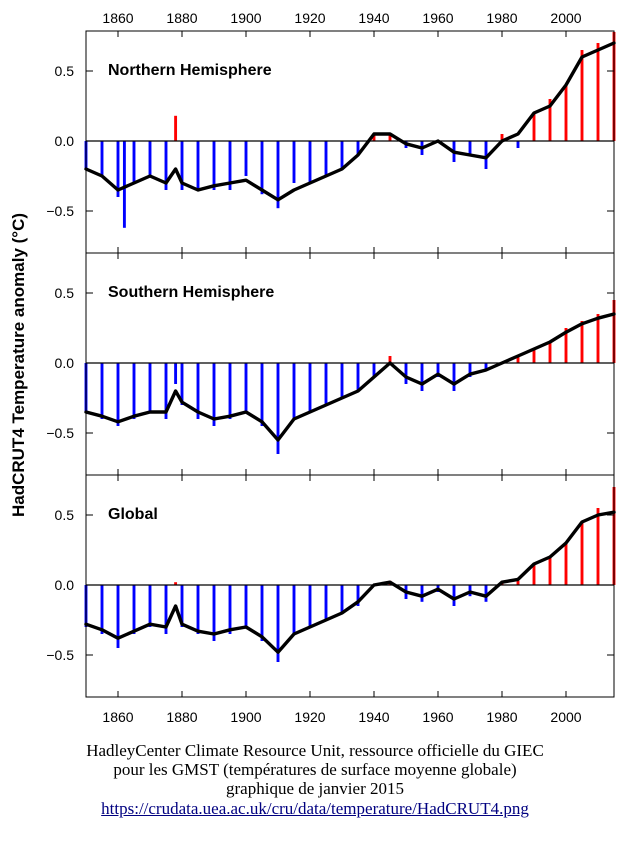 The width and height of the screenshot is (630, 850). Describe the element at coordinates (60, 433) in the screenshot. I see `panel-2-ytick-label: −0.5` at that location.